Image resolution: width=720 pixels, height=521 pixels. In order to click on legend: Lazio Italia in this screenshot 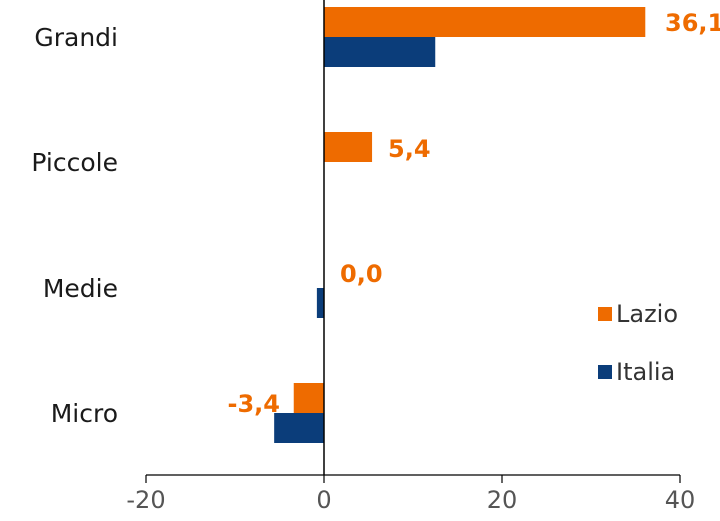, I will do `click(638, 343)`.